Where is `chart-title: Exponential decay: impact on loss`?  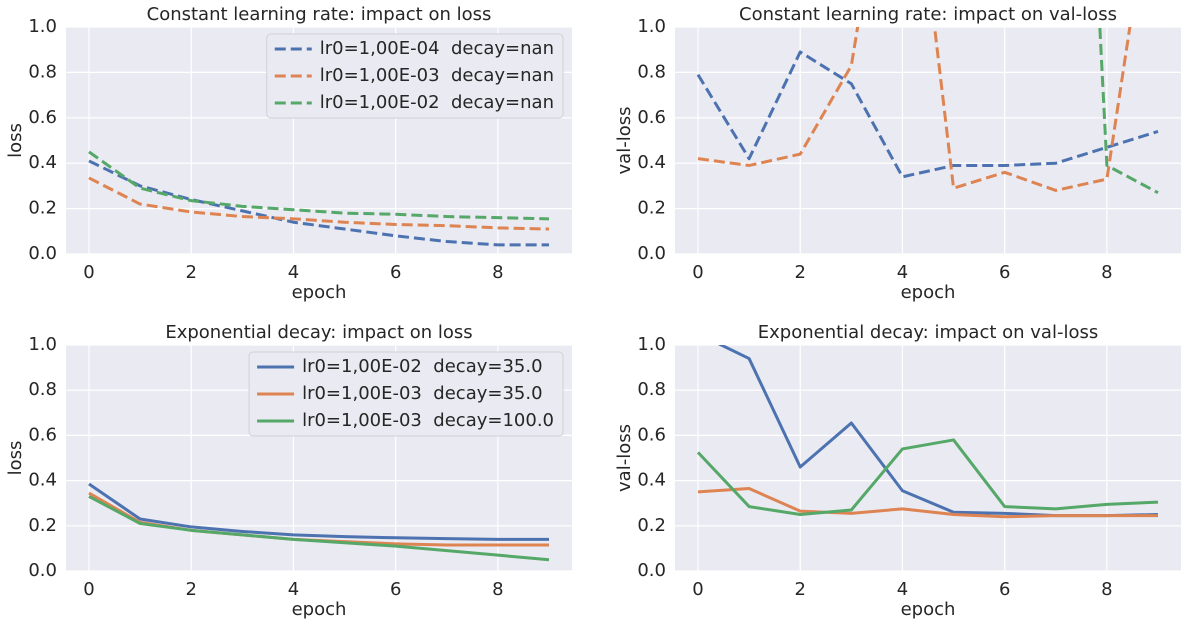 chart-title: Exponential decay: impact on loss is located at coordinates (318, 332).